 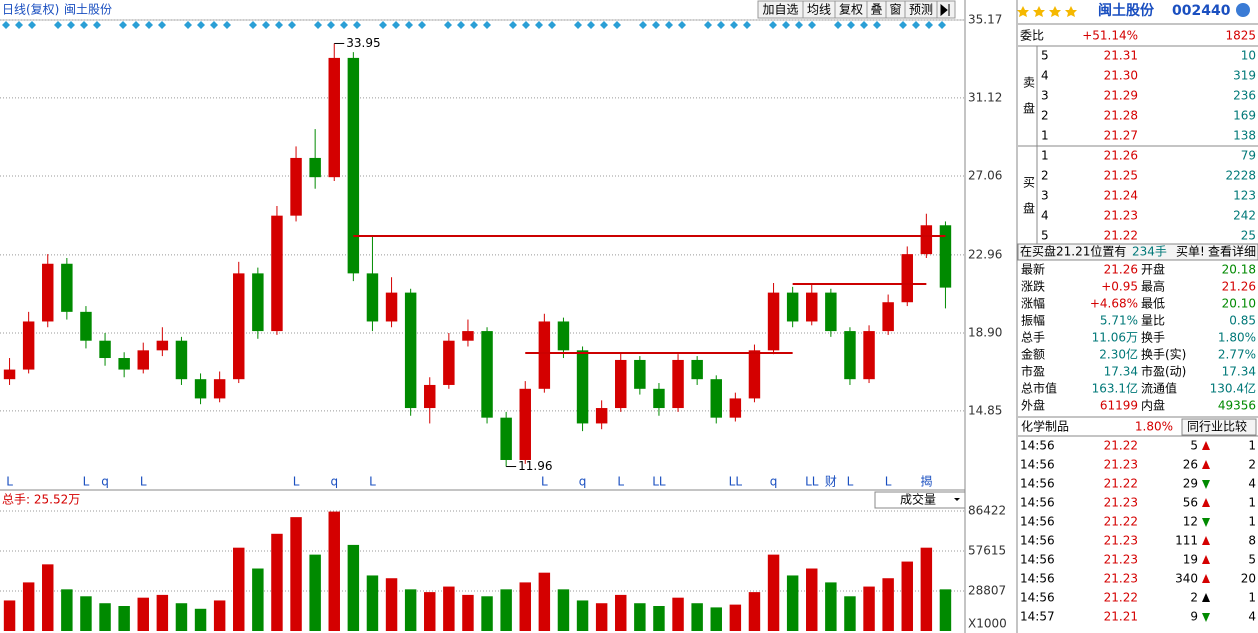 What do you see at coordinates (812, 482) in the screenshot?
I see `event-marker: LL` at bounding box center [812, 482].